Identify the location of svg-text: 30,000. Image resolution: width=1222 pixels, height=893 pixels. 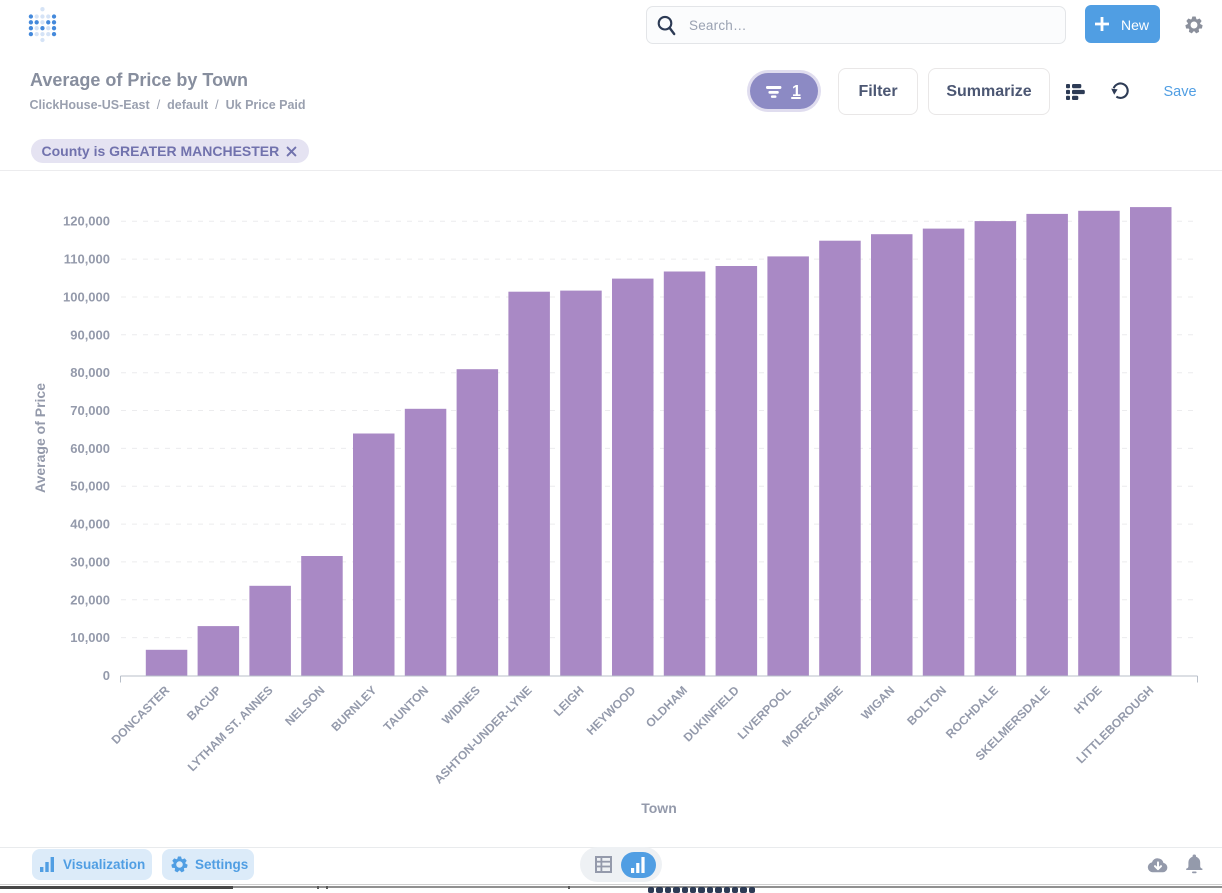
(90, 561).